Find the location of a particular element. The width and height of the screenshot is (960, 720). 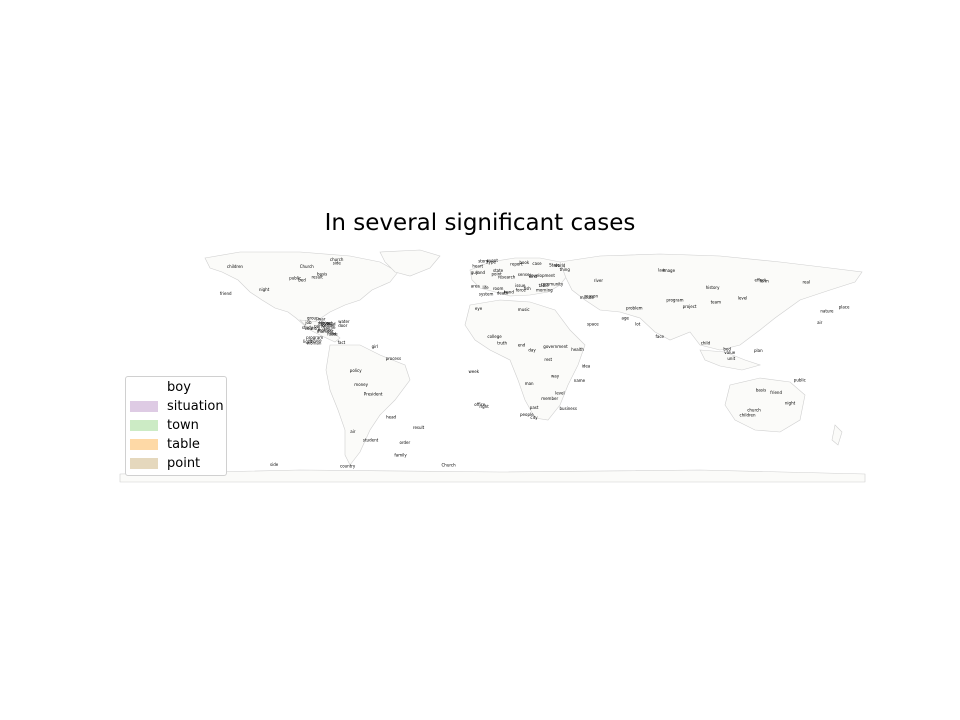

place-label: house is located at coordinates (316, 340).